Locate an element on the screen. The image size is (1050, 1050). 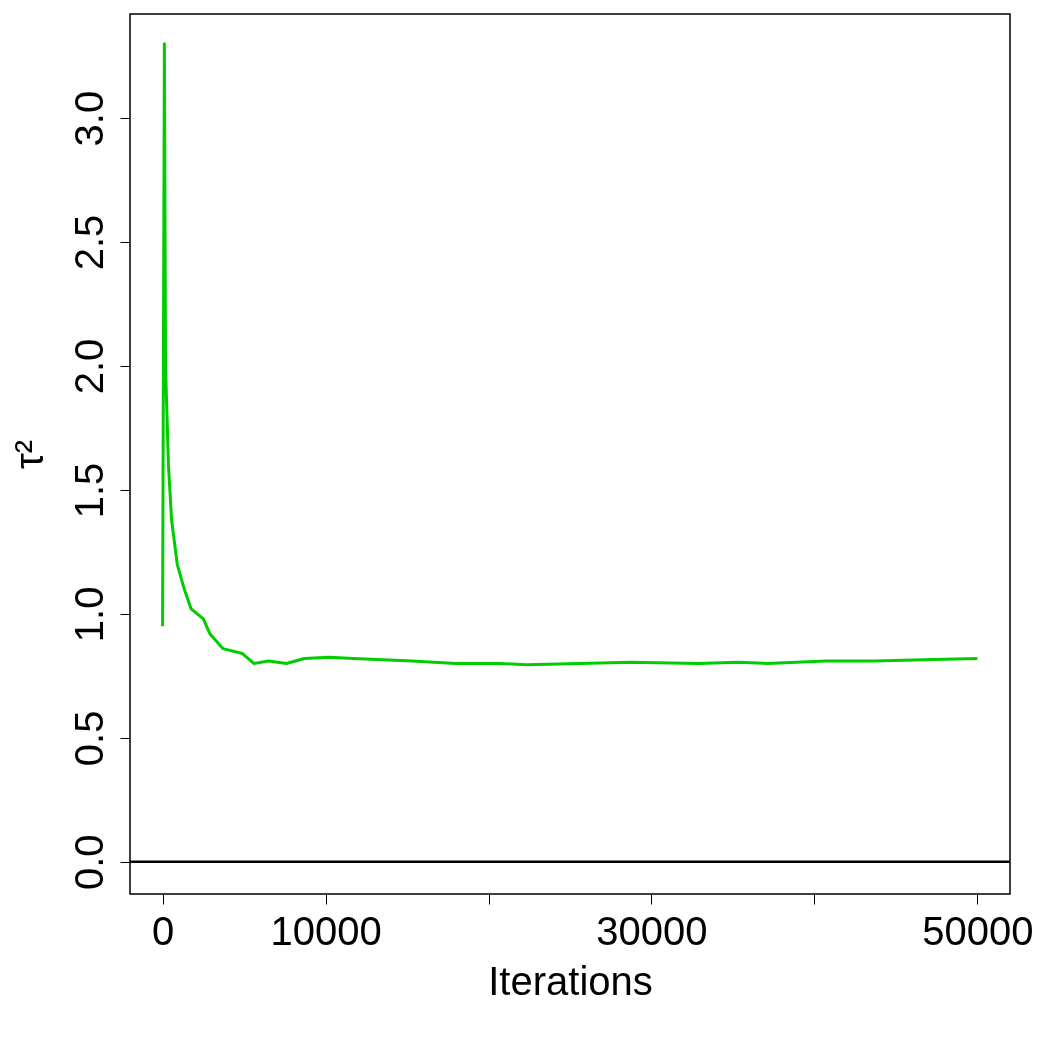
y-tick-label: 3.0 is located at coordinates (88, 118).